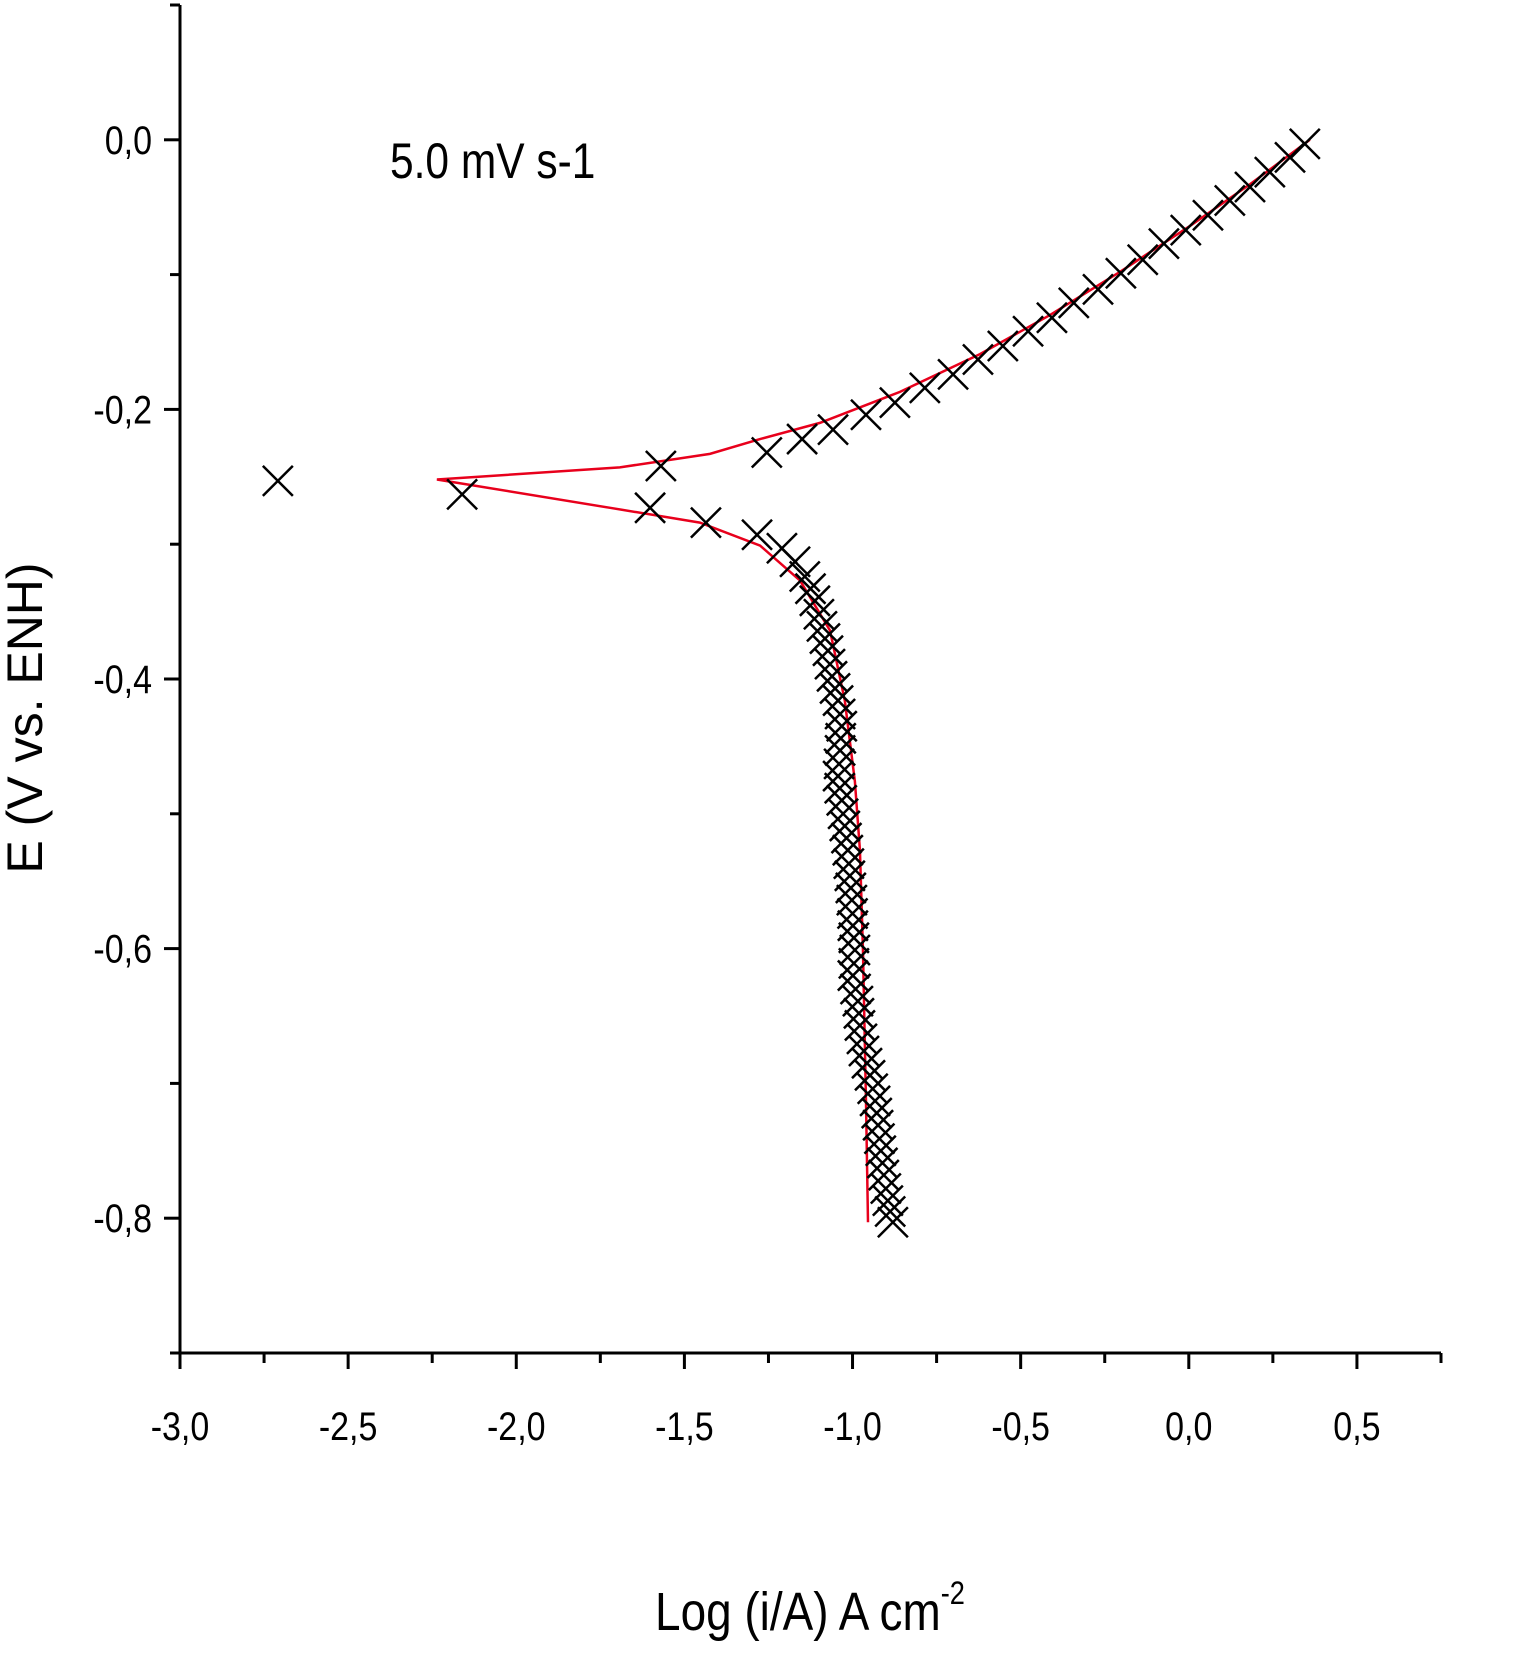 The width and height of the screenshot is (1529, 1660). What do you see at coordinates (128, 139) in the screenshot?
I see `y-tick-label: 0,0` at bounding box center [128, 139].